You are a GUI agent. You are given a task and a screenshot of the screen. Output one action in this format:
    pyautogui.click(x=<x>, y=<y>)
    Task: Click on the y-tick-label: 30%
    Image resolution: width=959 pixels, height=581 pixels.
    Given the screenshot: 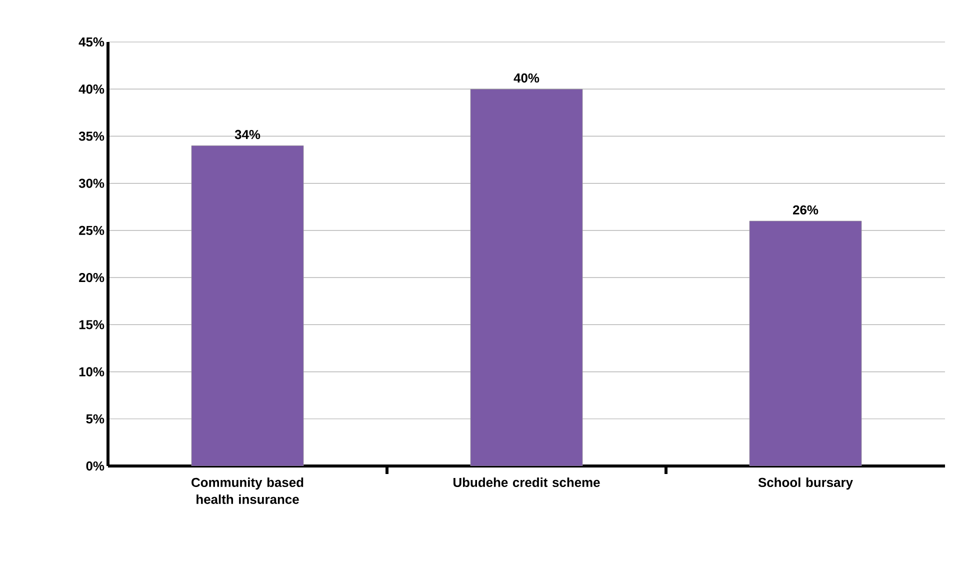 What is the action you would take?
    pyautogui.click(x=91, y=183)
    